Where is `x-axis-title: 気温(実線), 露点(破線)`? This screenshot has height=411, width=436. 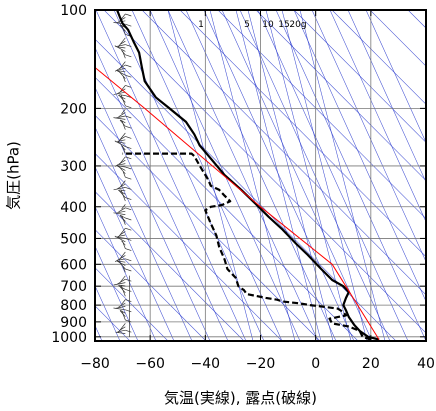 x-axis-title: 気温(実線), 露点(破線) is located at coordinates (240, 398).